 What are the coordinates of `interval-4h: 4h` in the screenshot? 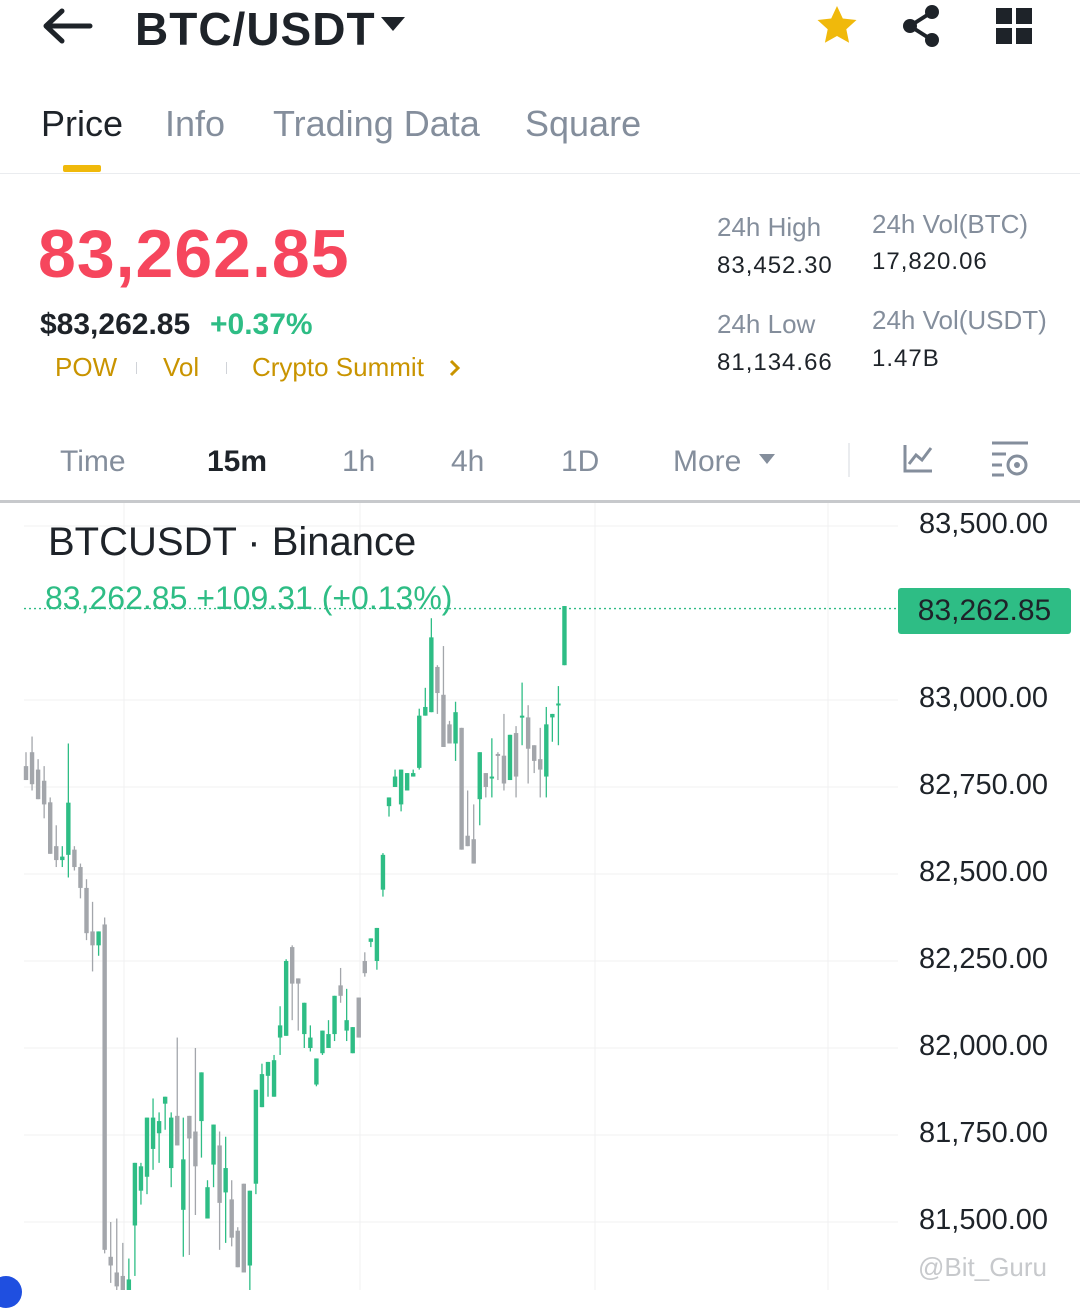 It's located at (468, 461).